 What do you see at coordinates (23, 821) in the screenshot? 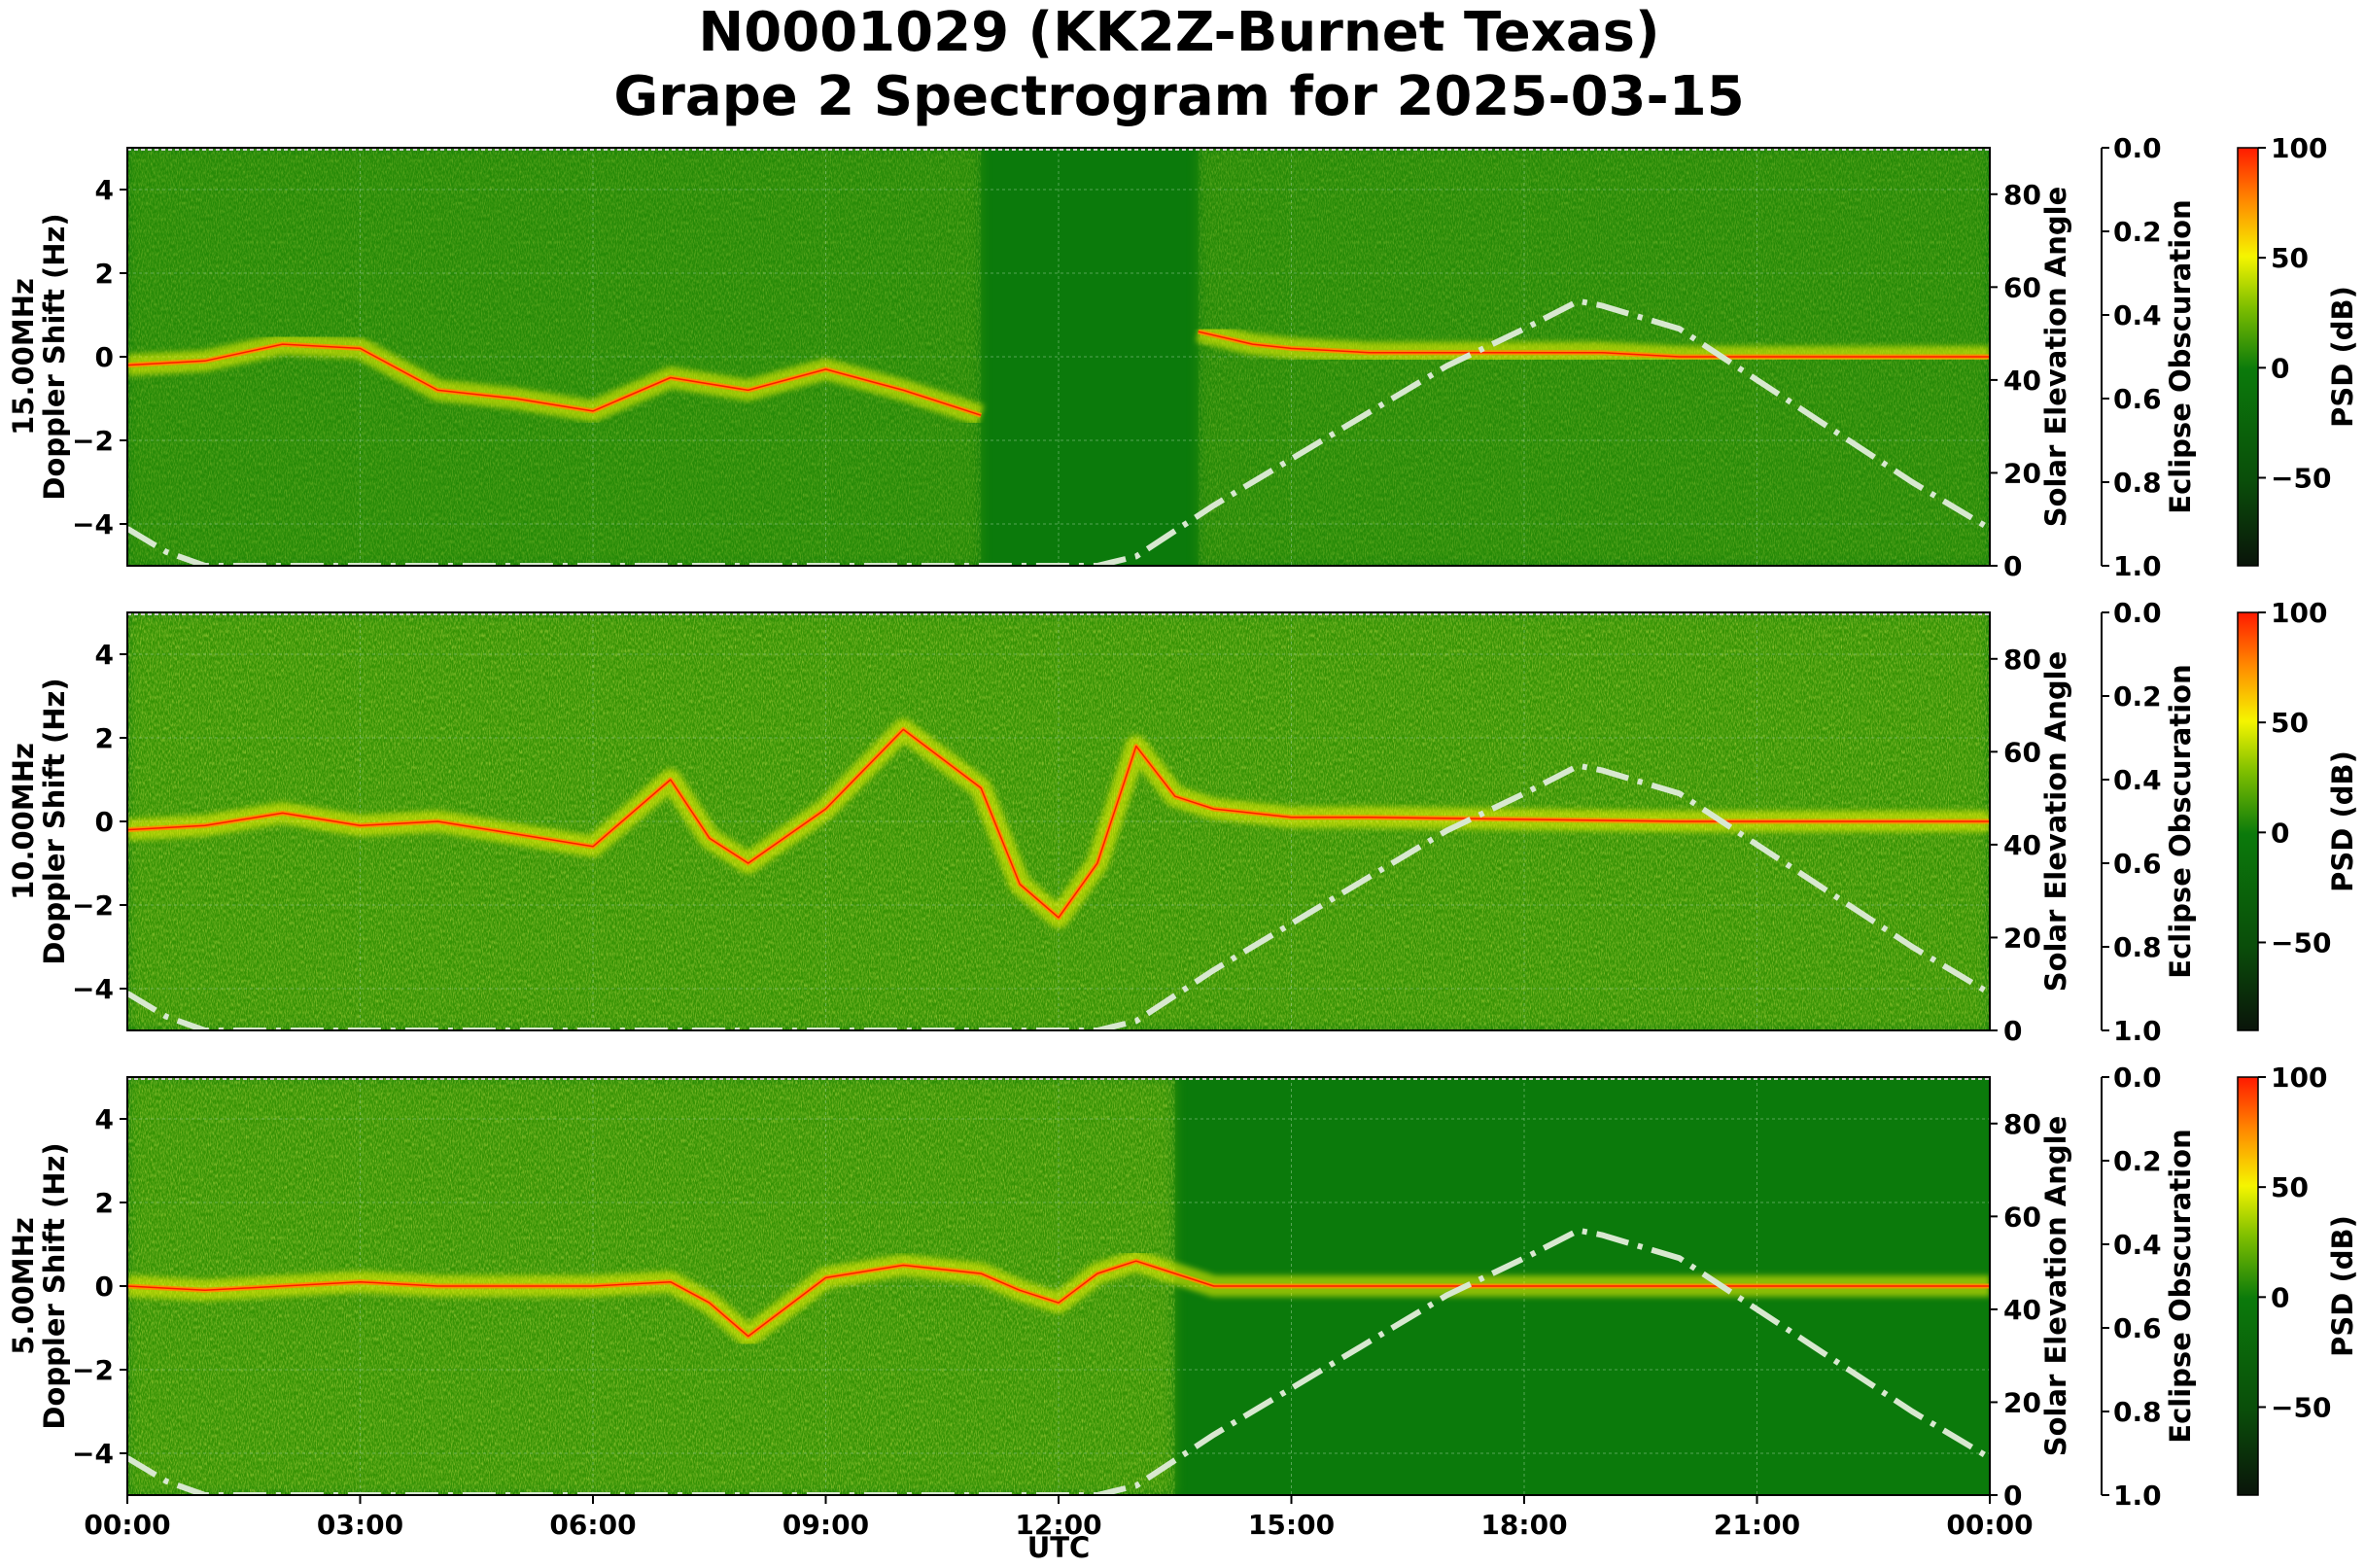
I see `y-axis-label-frequency: 10.00MHz` at bounding box center [23, 821].